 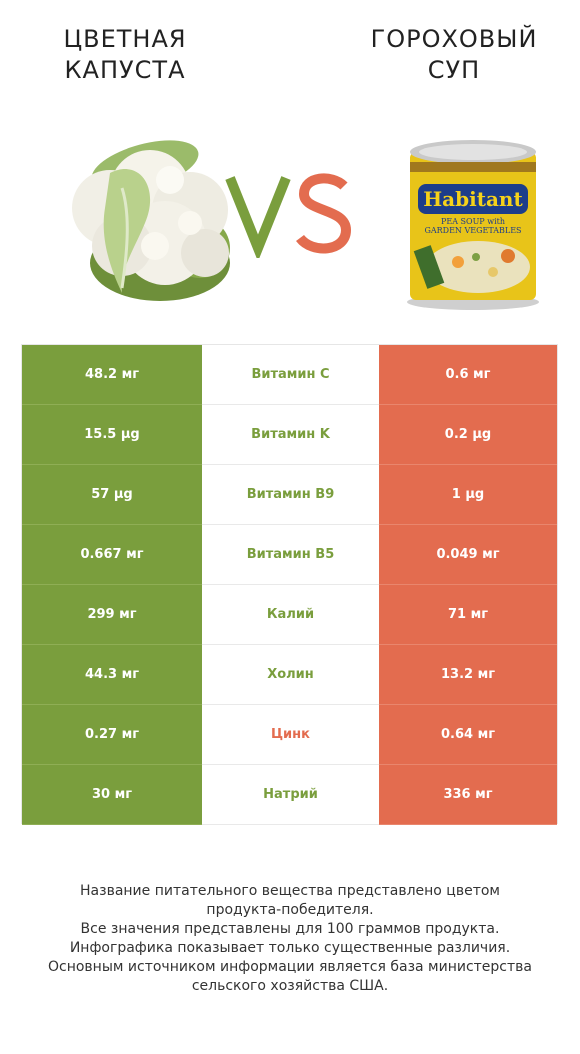 What do you see at coordinates (112, 735) in the screenshot?
I see `left-value: 0.27 мг` at bounding box center [112, 735].